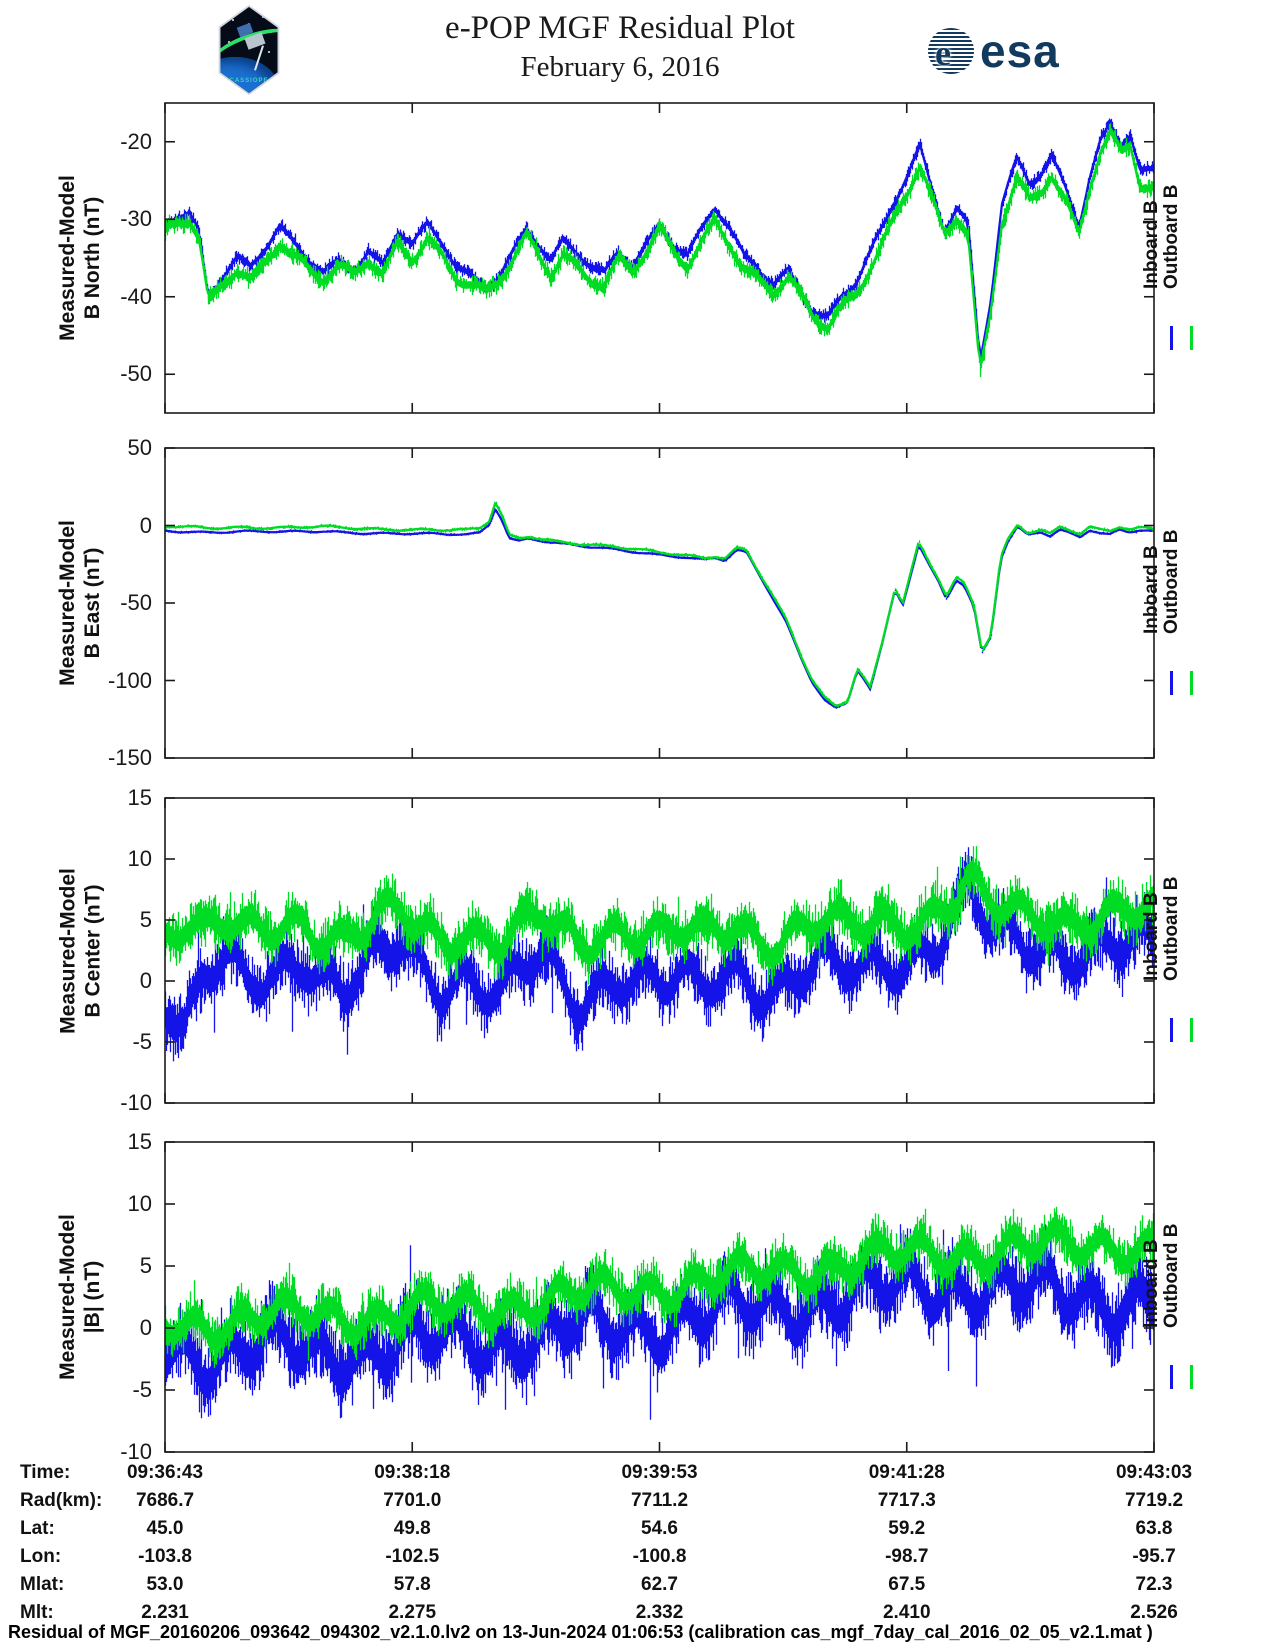 The width and height of the screenshot is (1275, 1650). I want to click on table-cell: 2.410, so click(906, 1612).